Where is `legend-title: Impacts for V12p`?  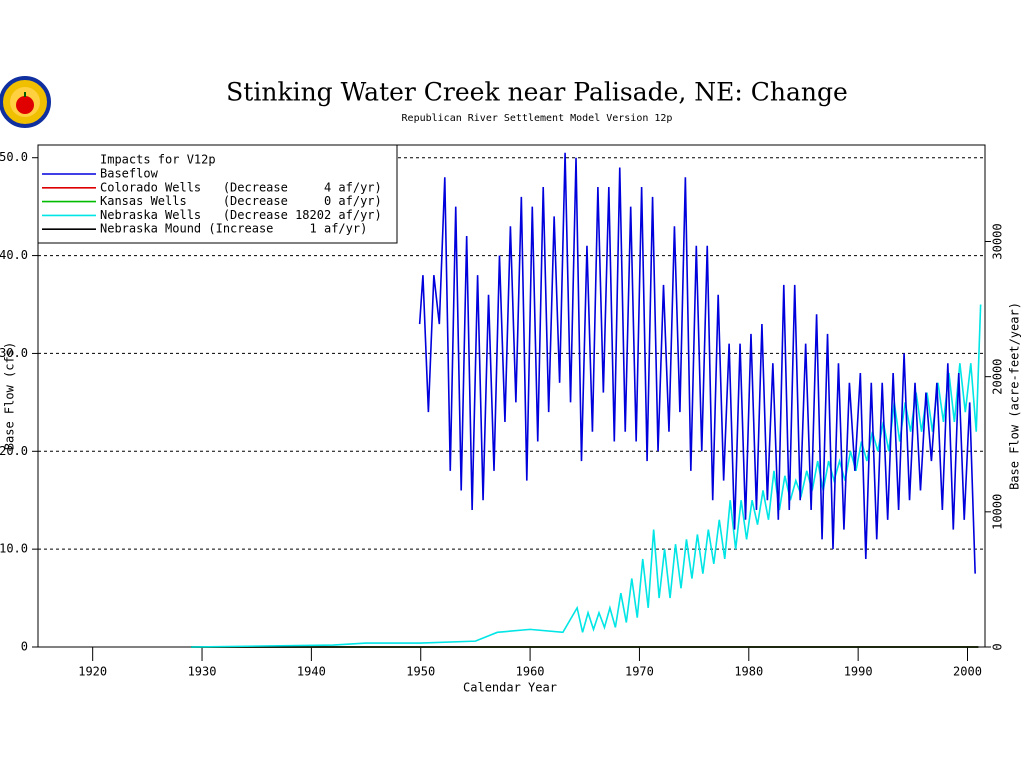
legend-title: Impacts for V12p is located at coordinates (158, 160).